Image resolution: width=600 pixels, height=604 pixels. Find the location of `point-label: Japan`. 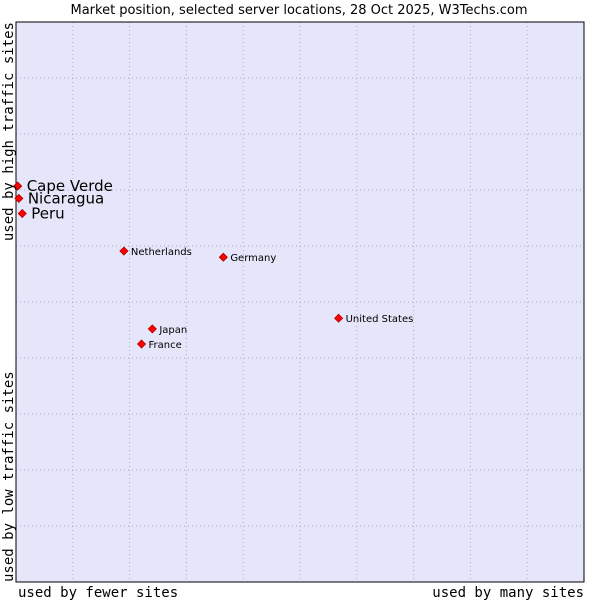

point-label: Japan is located at coordinates (172, 330).